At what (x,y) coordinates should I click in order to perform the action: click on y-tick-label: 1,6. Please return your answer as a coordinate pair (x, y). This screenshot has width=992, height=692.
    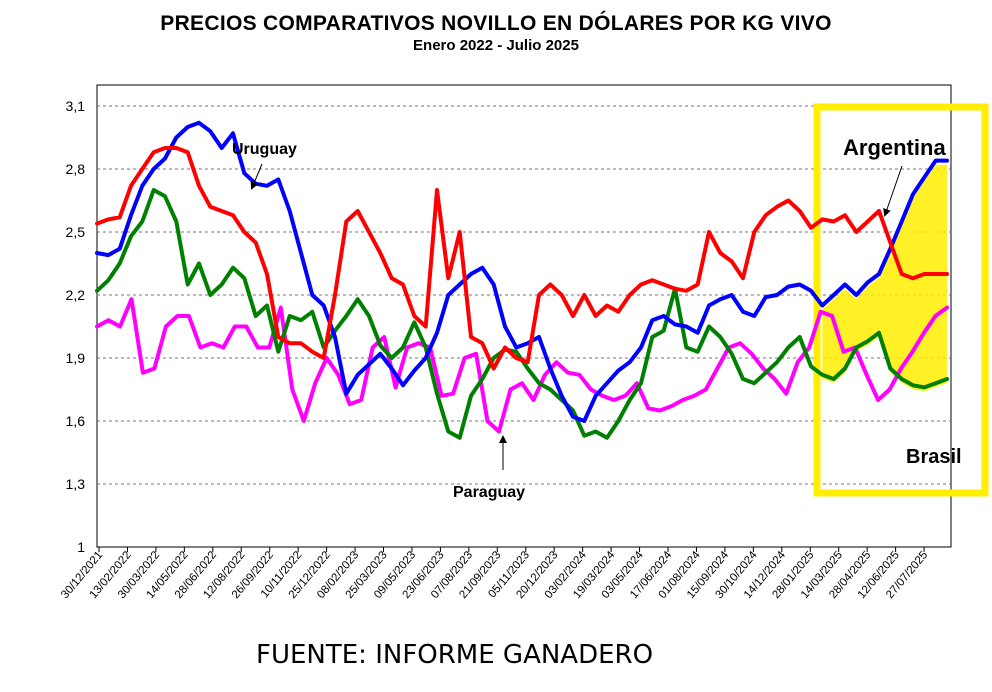
    Looking at the image, I should click on (76, 421).